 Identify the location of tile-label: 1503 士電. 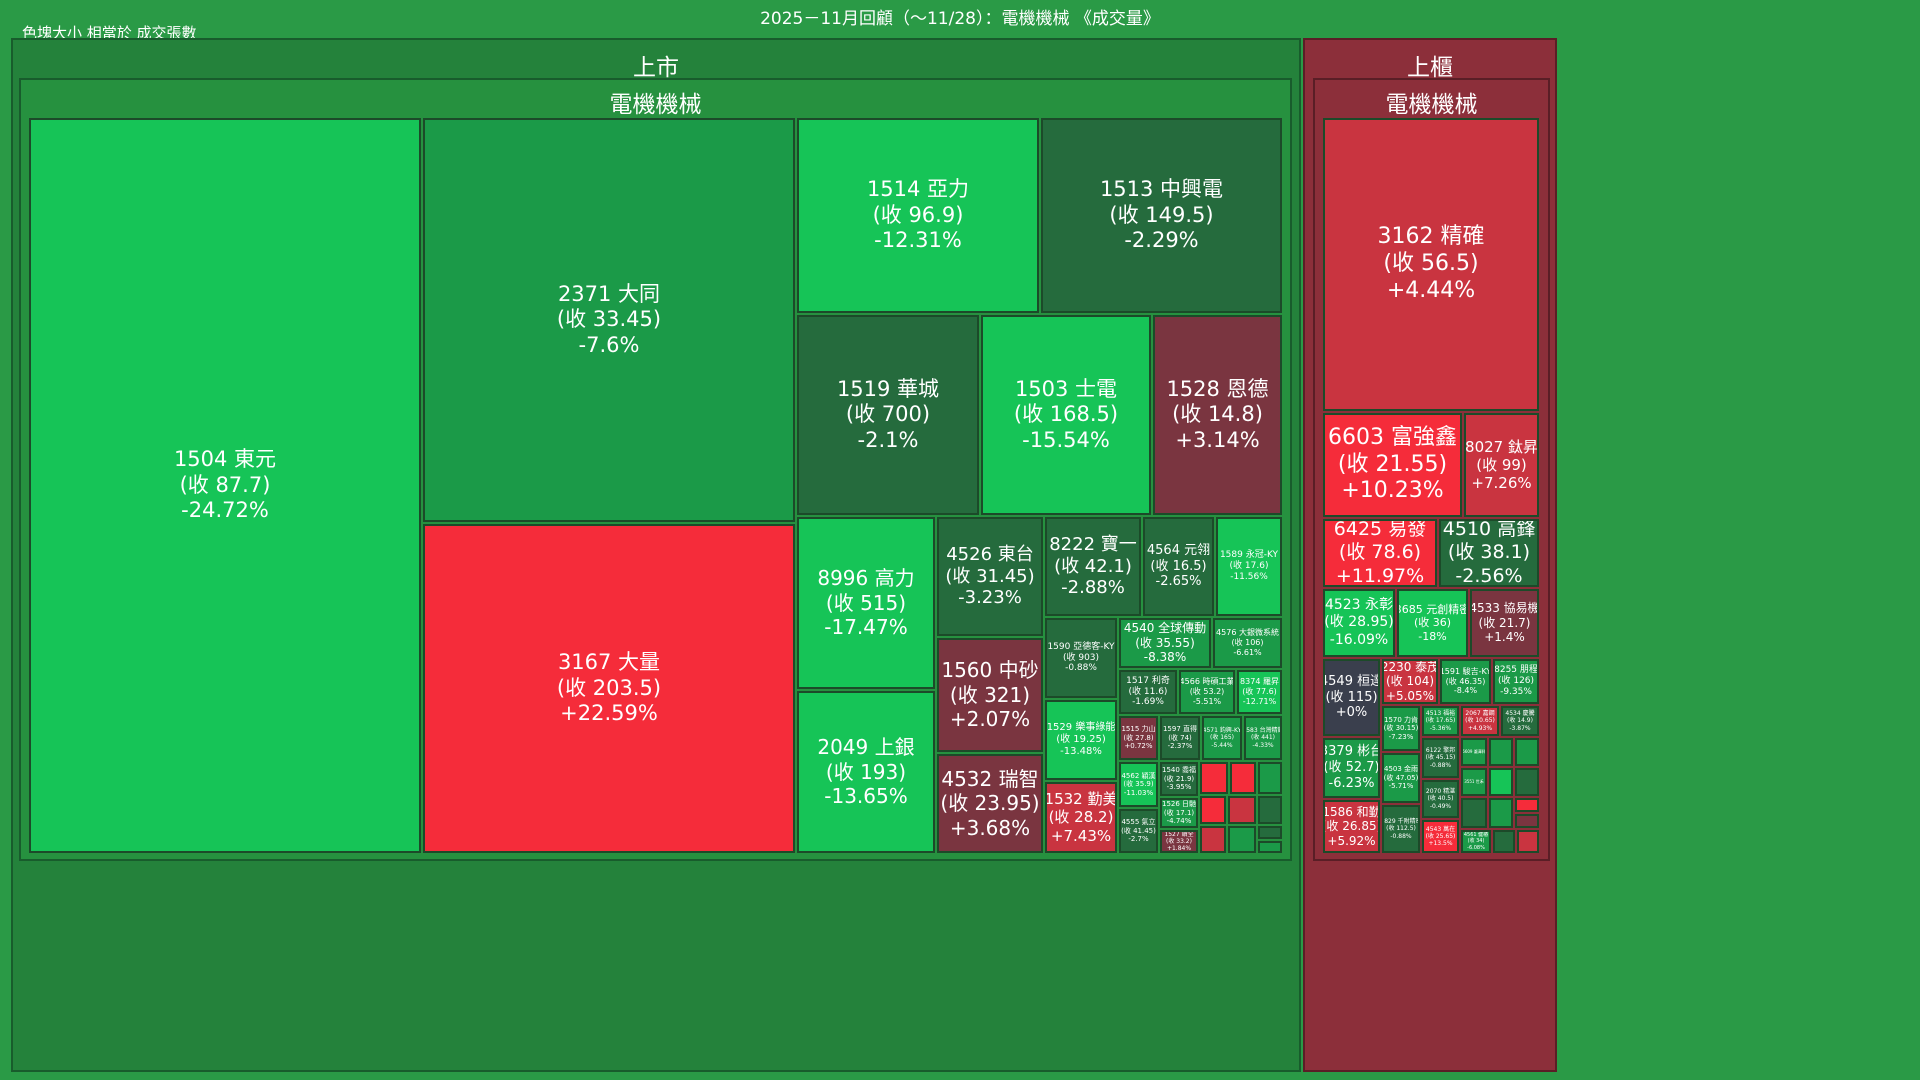
(1066, 388).